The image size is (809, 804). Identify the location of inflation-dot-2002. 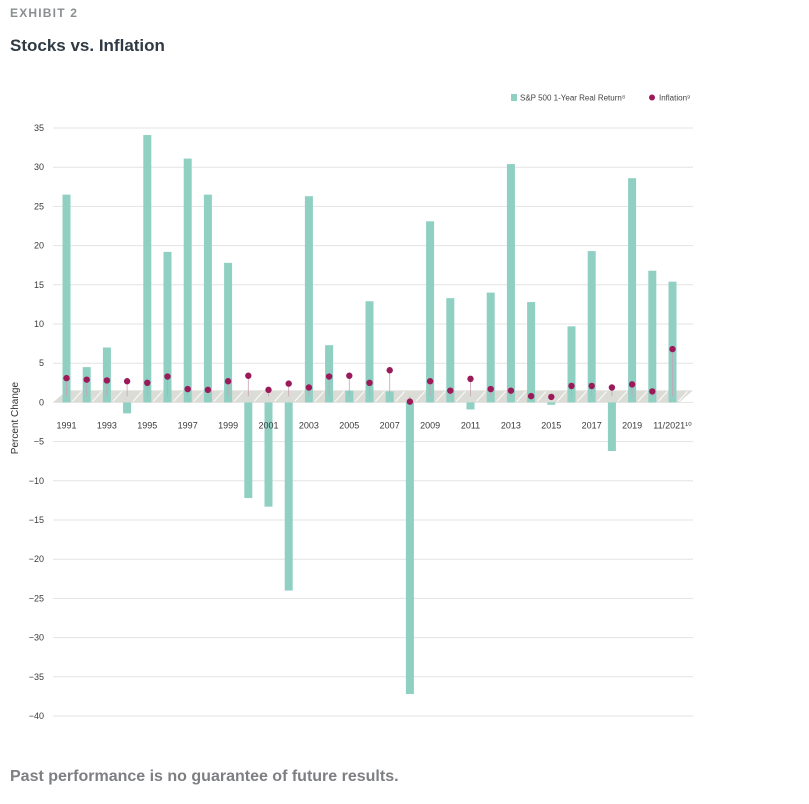
(288, 383).